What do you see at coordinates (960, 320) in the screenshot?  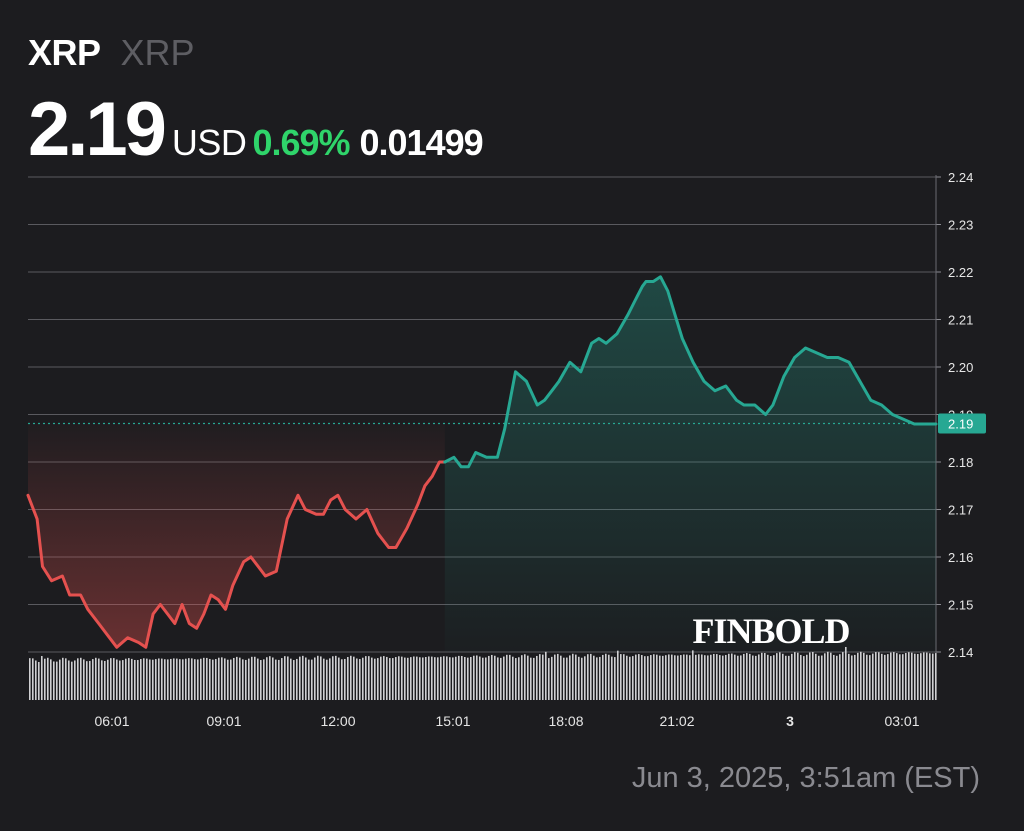 I see `y-tick-label: 2.21` at bounding box center [960, 320].